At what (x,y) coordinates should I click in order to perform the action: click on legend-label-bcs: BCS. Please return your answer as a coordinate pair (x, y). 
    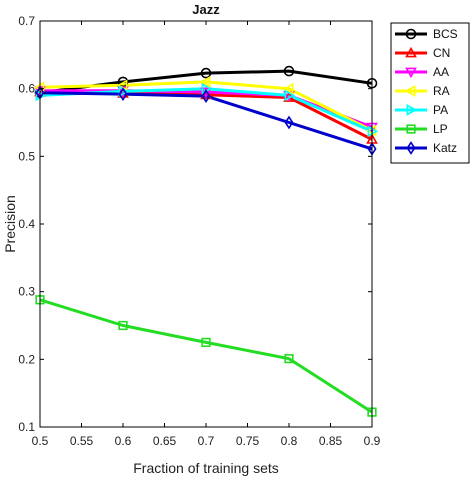
    Looking at the image, I should click on (445, 34).